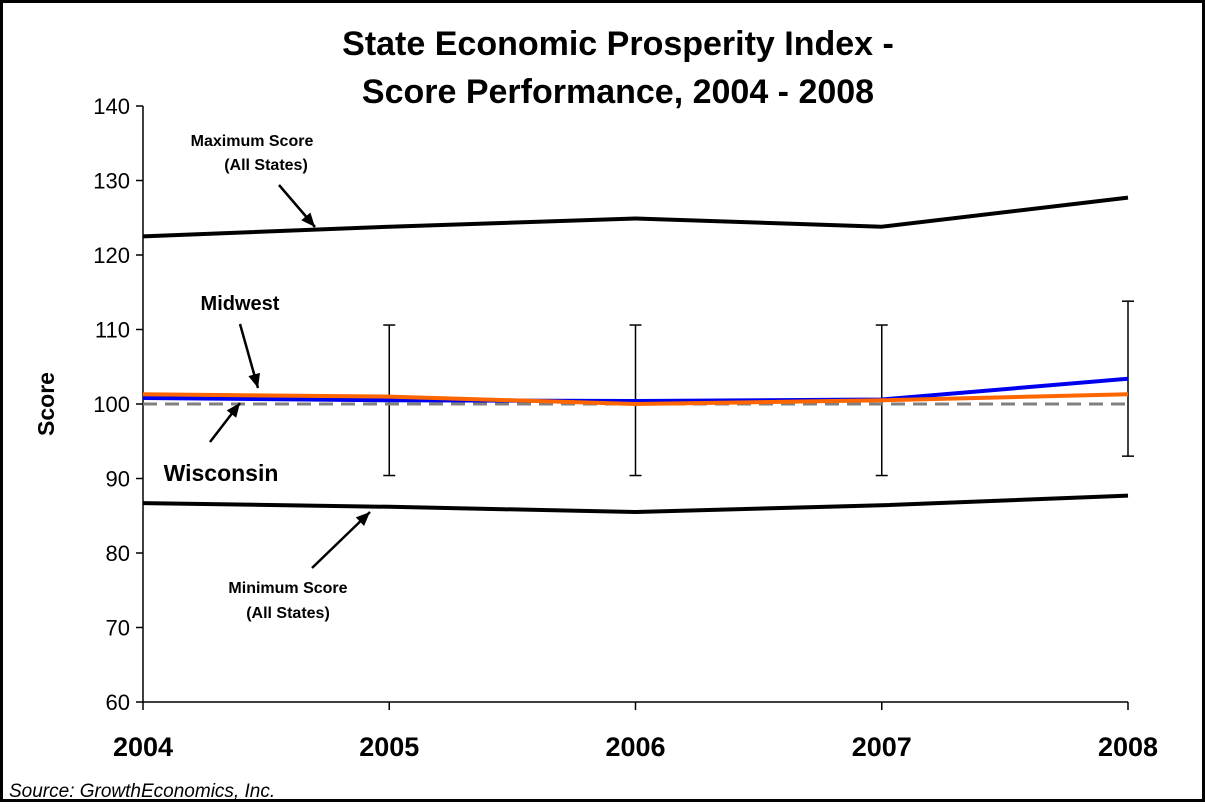  Describe the element at coordinates (142, 791) in the screenshot. I see `source-note: Source: GrowthEconomics, Inc.` at that location.